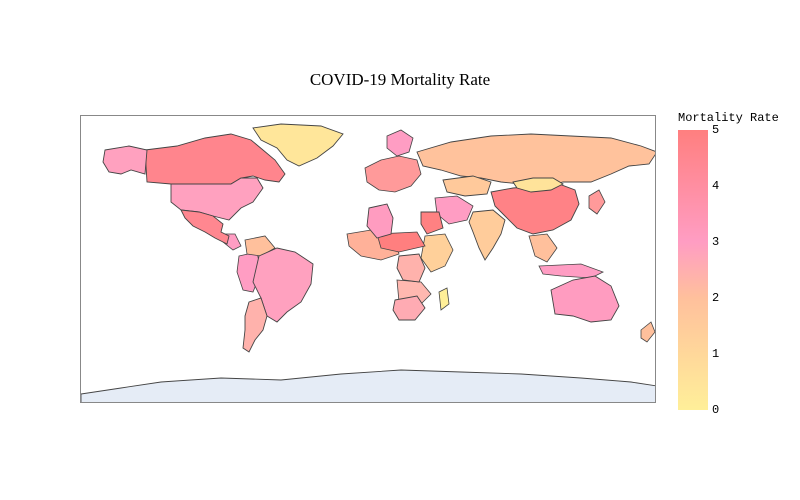  Describe the element at coordinates (401, 242) in the screenshot. I see `land-sahel` at that location.